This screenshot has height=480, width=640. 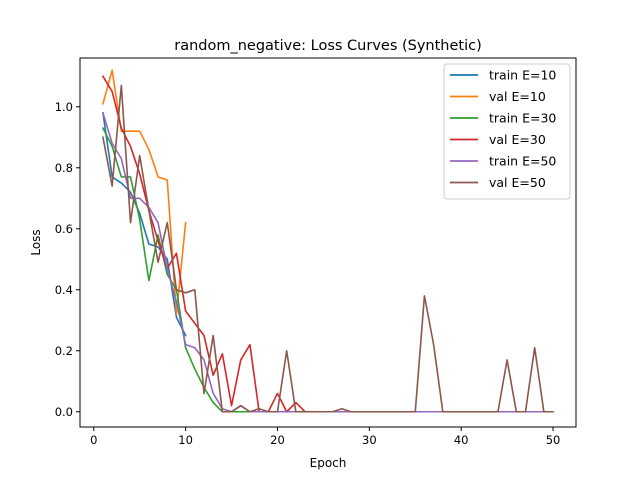 What do you see at coordinates (517, 96) in the screenshot?
I see `legend-label-1: val E=10` at bounding box center [517, 96].